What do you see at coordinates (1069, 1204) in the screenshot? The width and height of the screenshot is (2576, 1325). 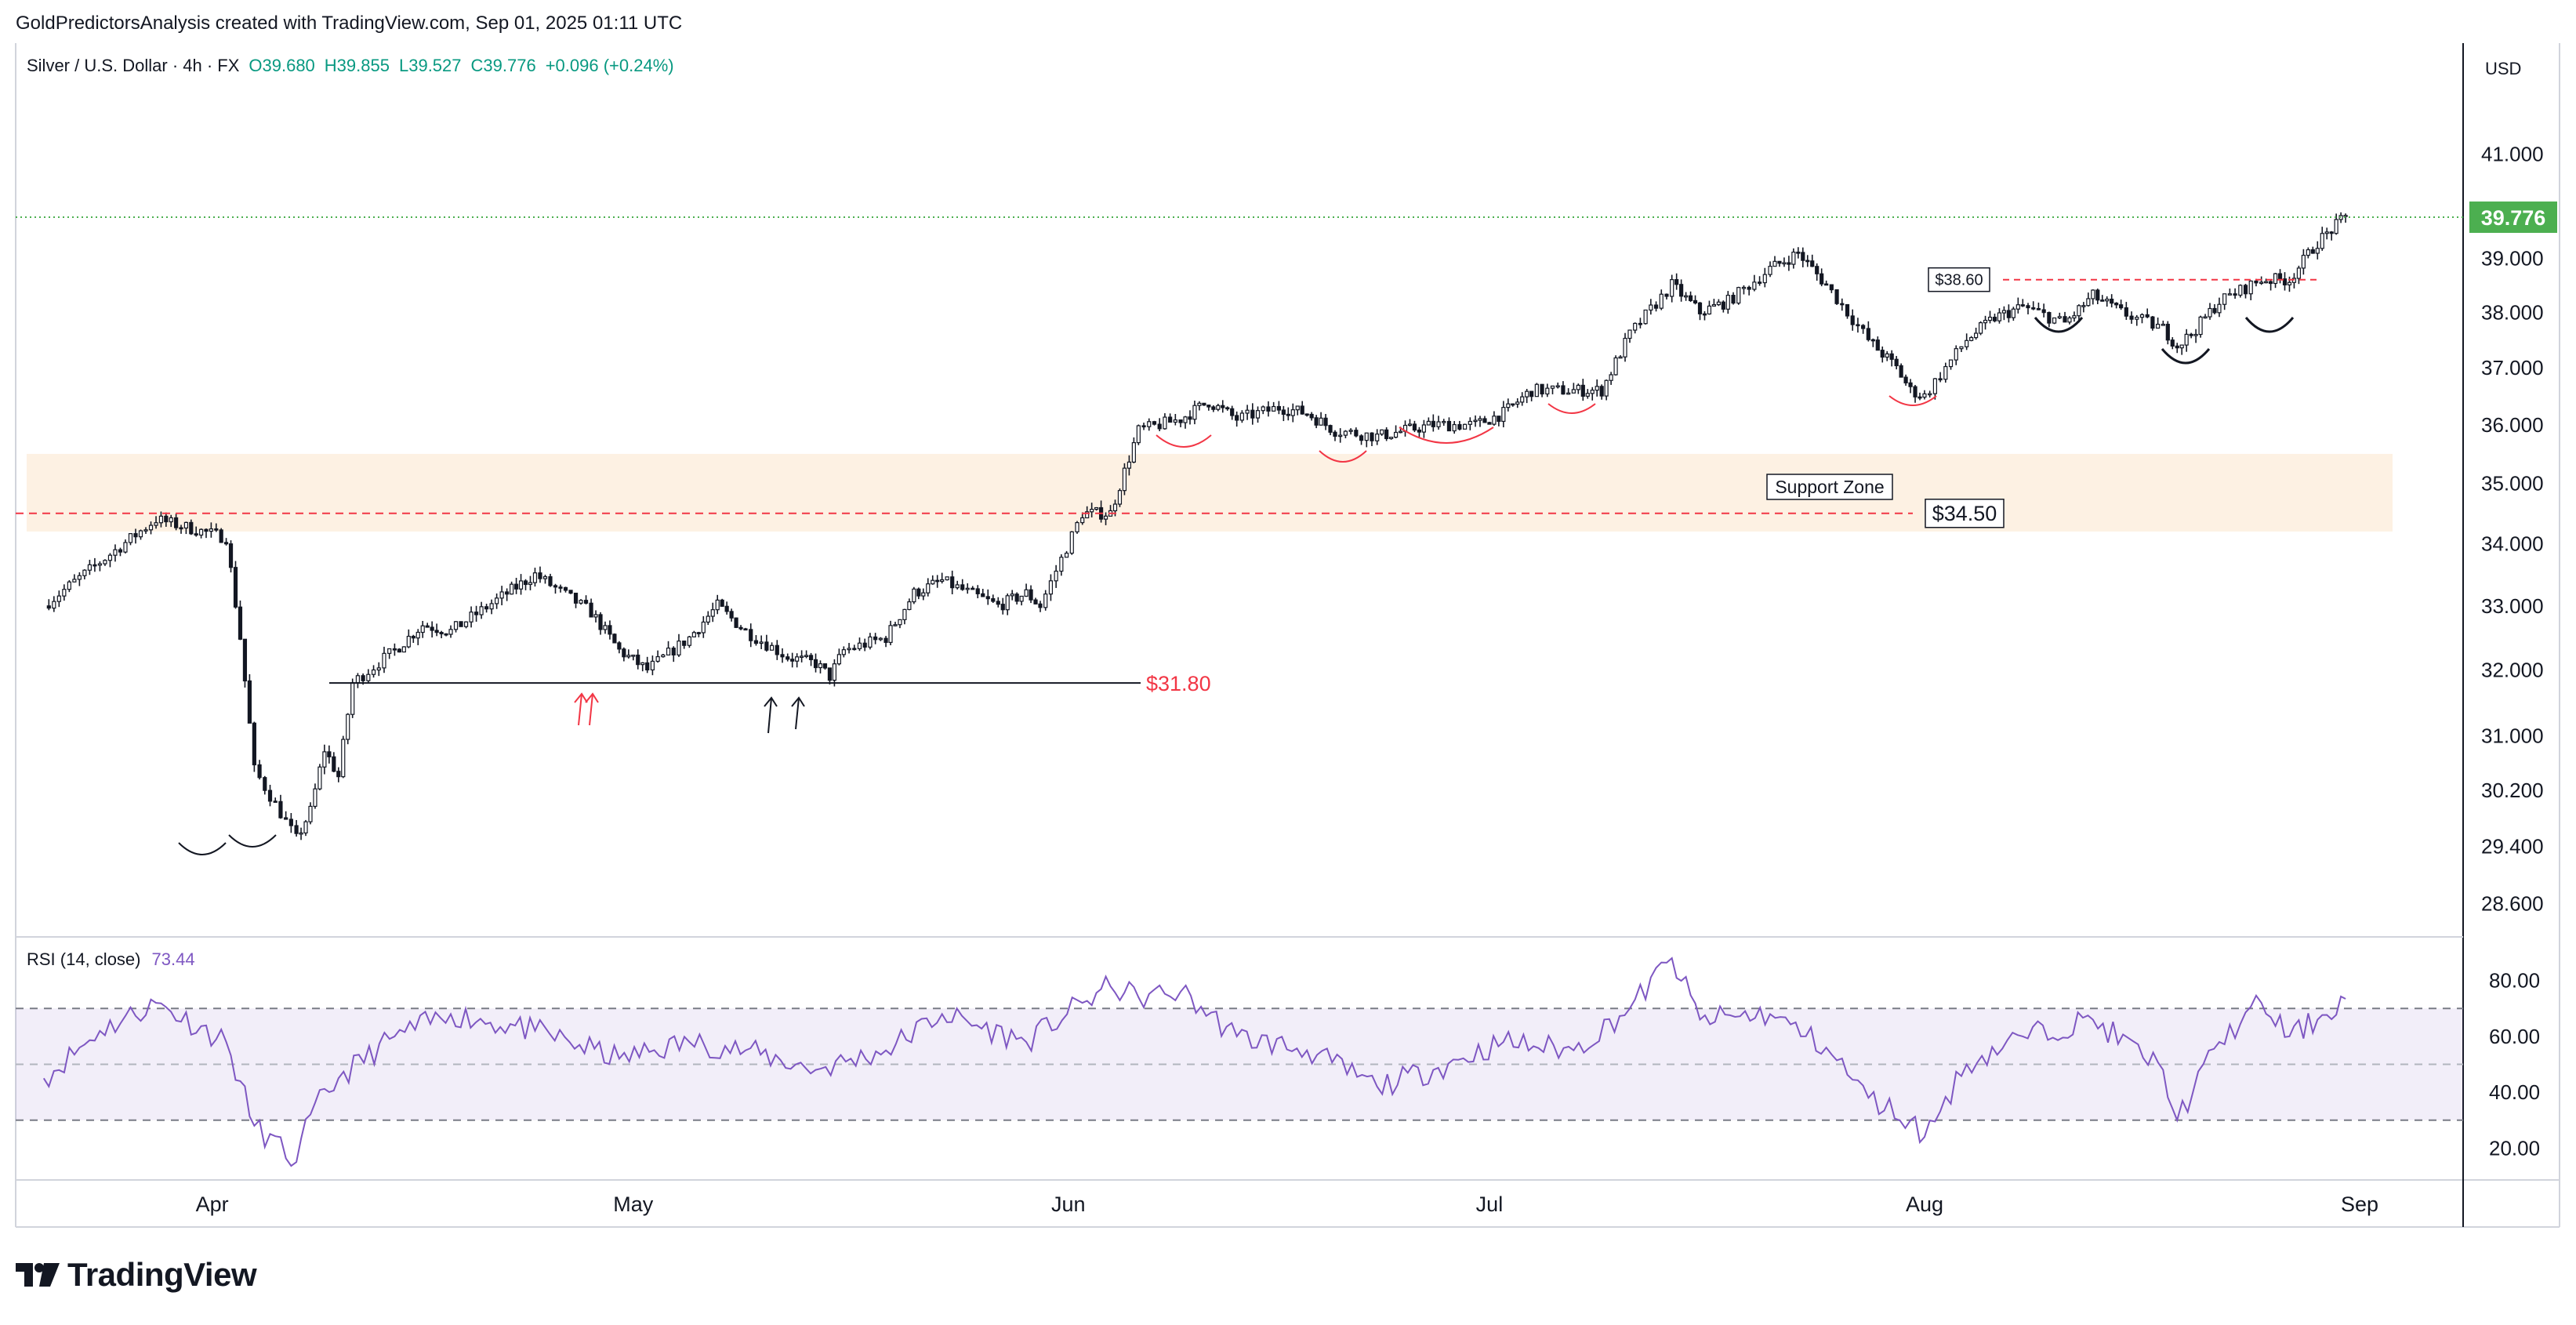 I see `time-tick-label: Jun` at bounding box center [1069, 1204].